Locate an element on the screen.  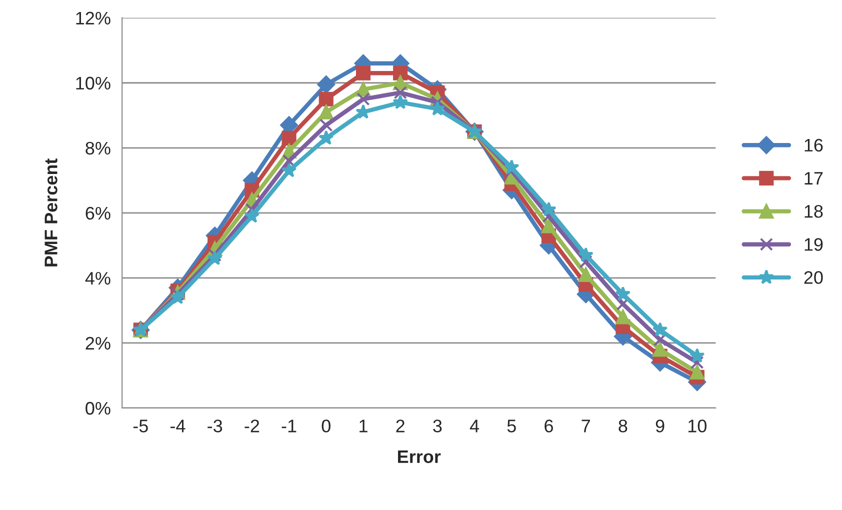
legend-label: 20 is located at coordinates (813, 277).